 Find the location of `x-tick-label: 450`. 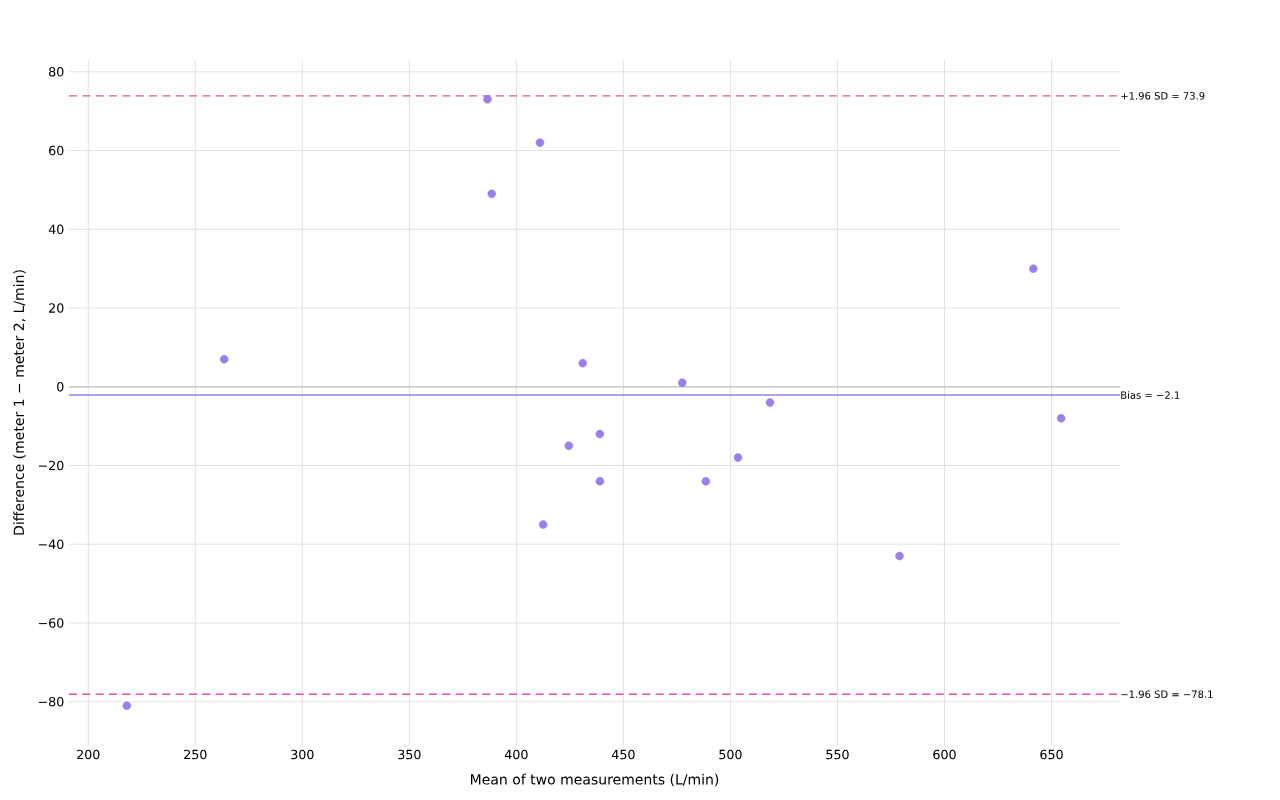

x-tick-label: 450 is located at coordinates (623, 754).